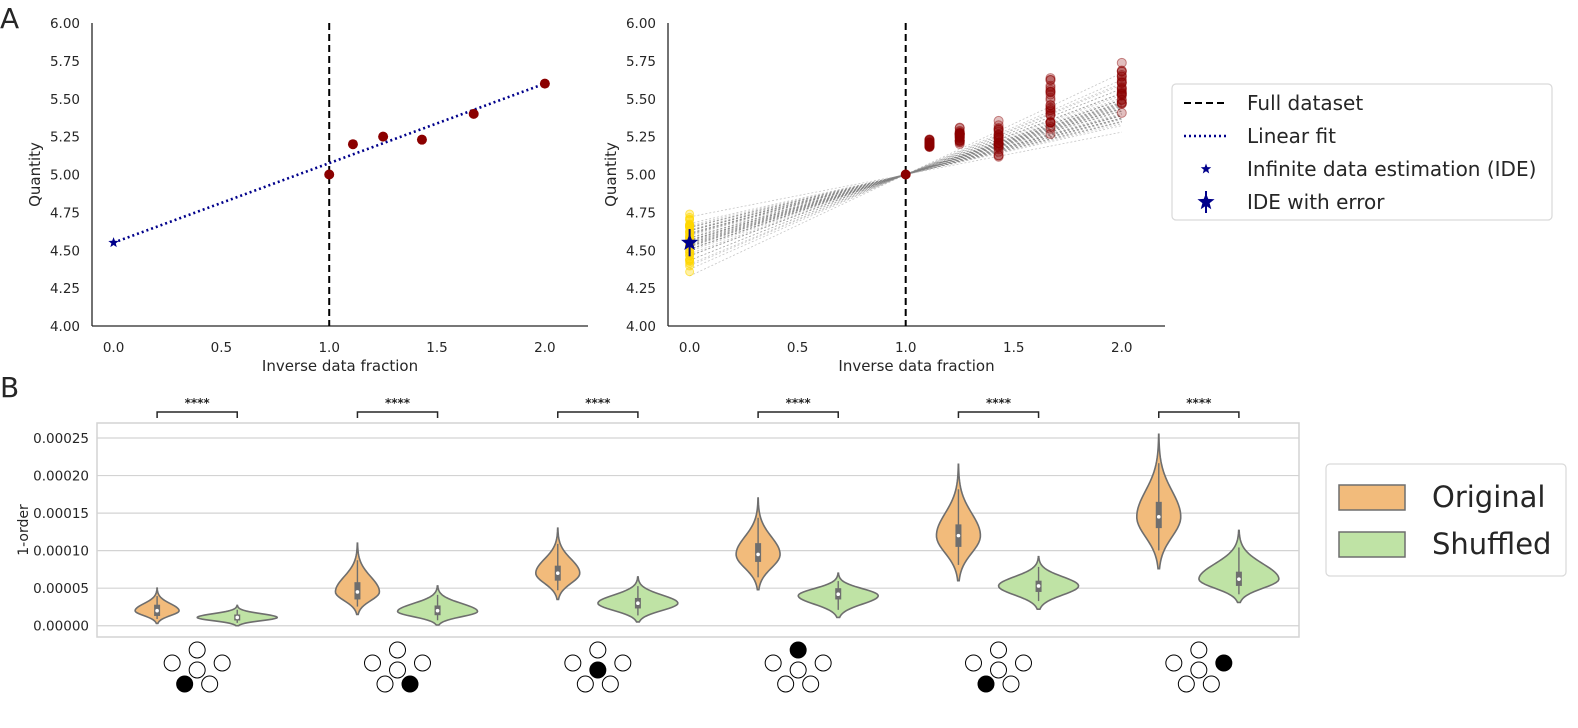  What do you see at coordinates (340, 366) in the screenshot?
I see `panel-a-left-xlabel: Inverse data fraction` at bounding box center [340, 366].